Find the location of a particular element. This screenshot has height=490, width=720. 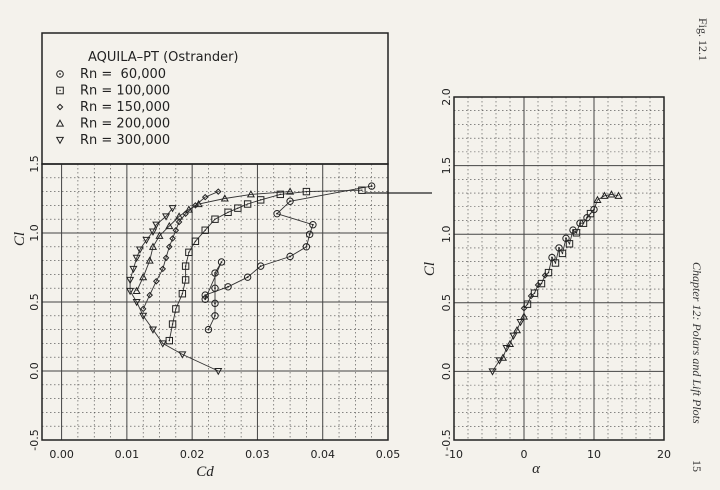

polar-y-tick-label: 0.0 is located at coordinates (34, 371).